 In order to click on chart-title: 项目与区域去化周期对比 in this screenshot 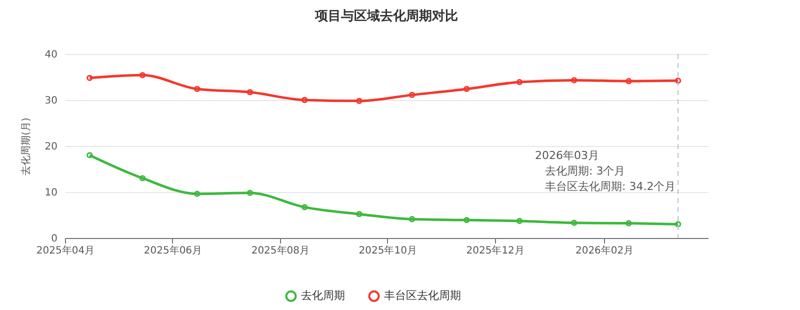, I will do `click(386, 16)`.